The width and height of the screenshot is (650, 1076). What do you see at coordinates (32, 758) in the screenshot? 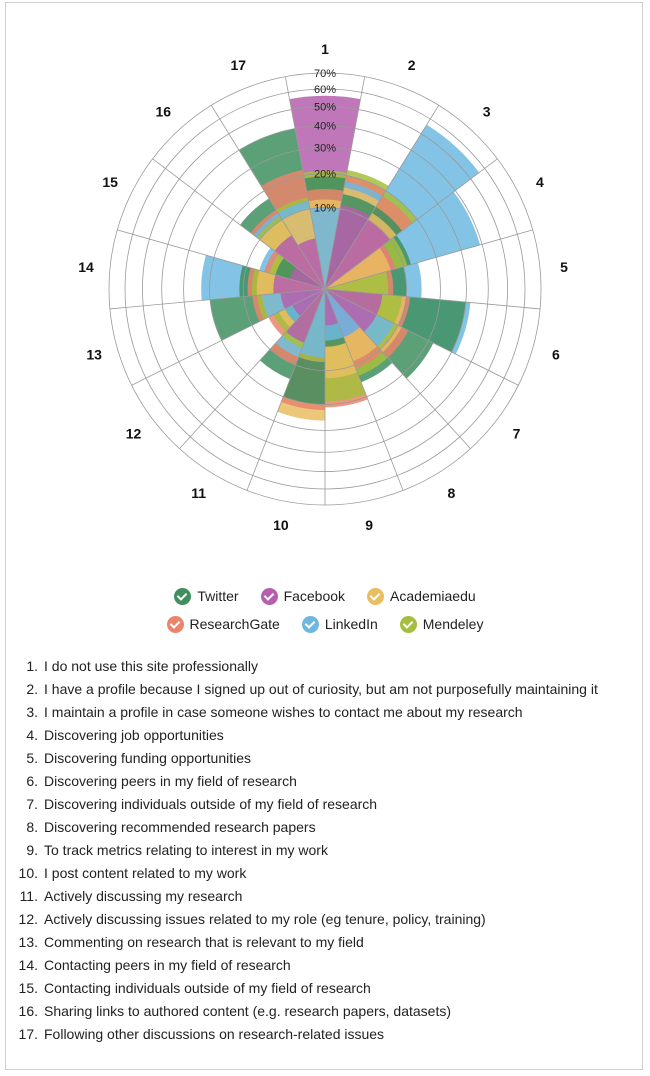
I see `note-number: 5.` at bounding box center [32, 758].